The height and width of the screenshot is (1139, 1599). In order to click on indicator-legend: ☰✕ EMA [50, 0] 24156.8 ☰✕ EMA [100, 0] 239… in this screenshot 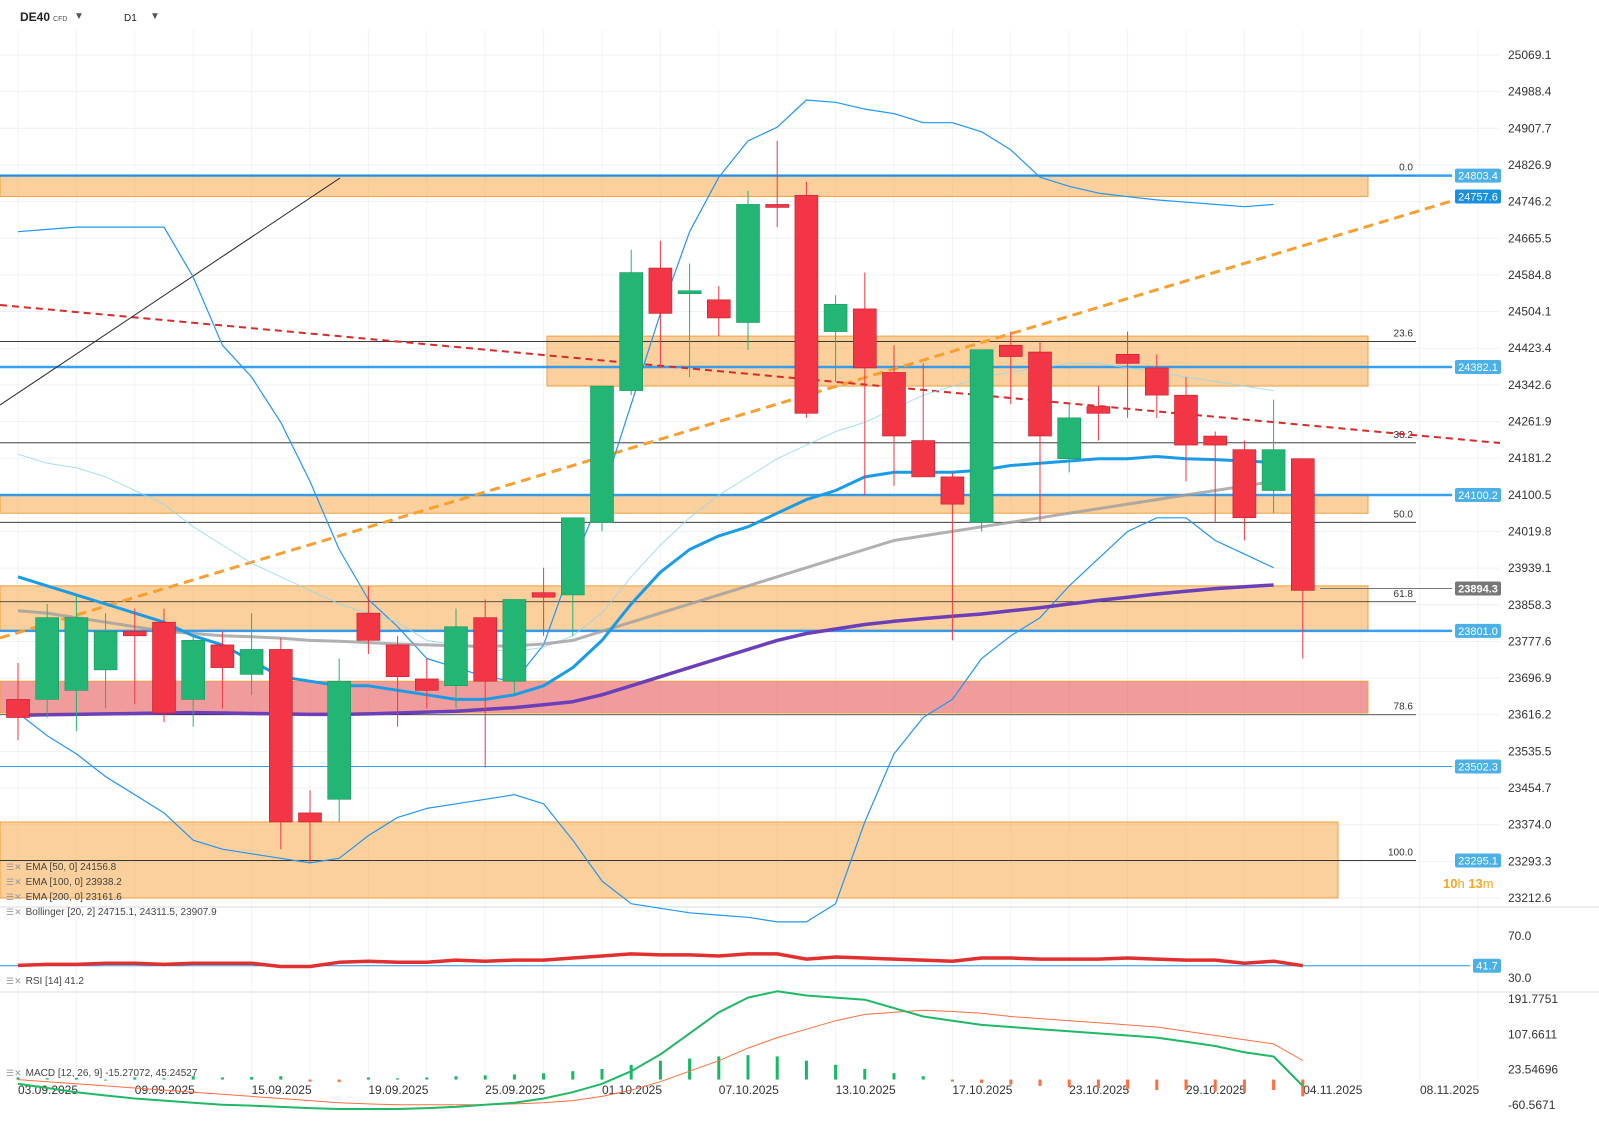, I will do `click(111, 890)`.